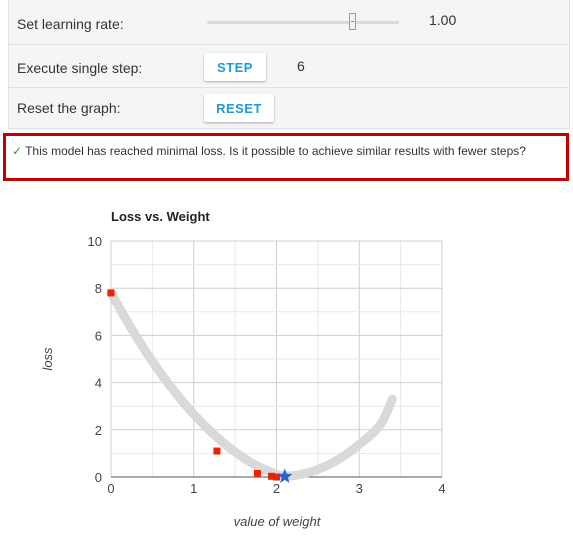  What do you see at coordinates (69, 108) in the screenshot?
I see `reset-label: Reset the graph:` at bounding box center [69, 108].